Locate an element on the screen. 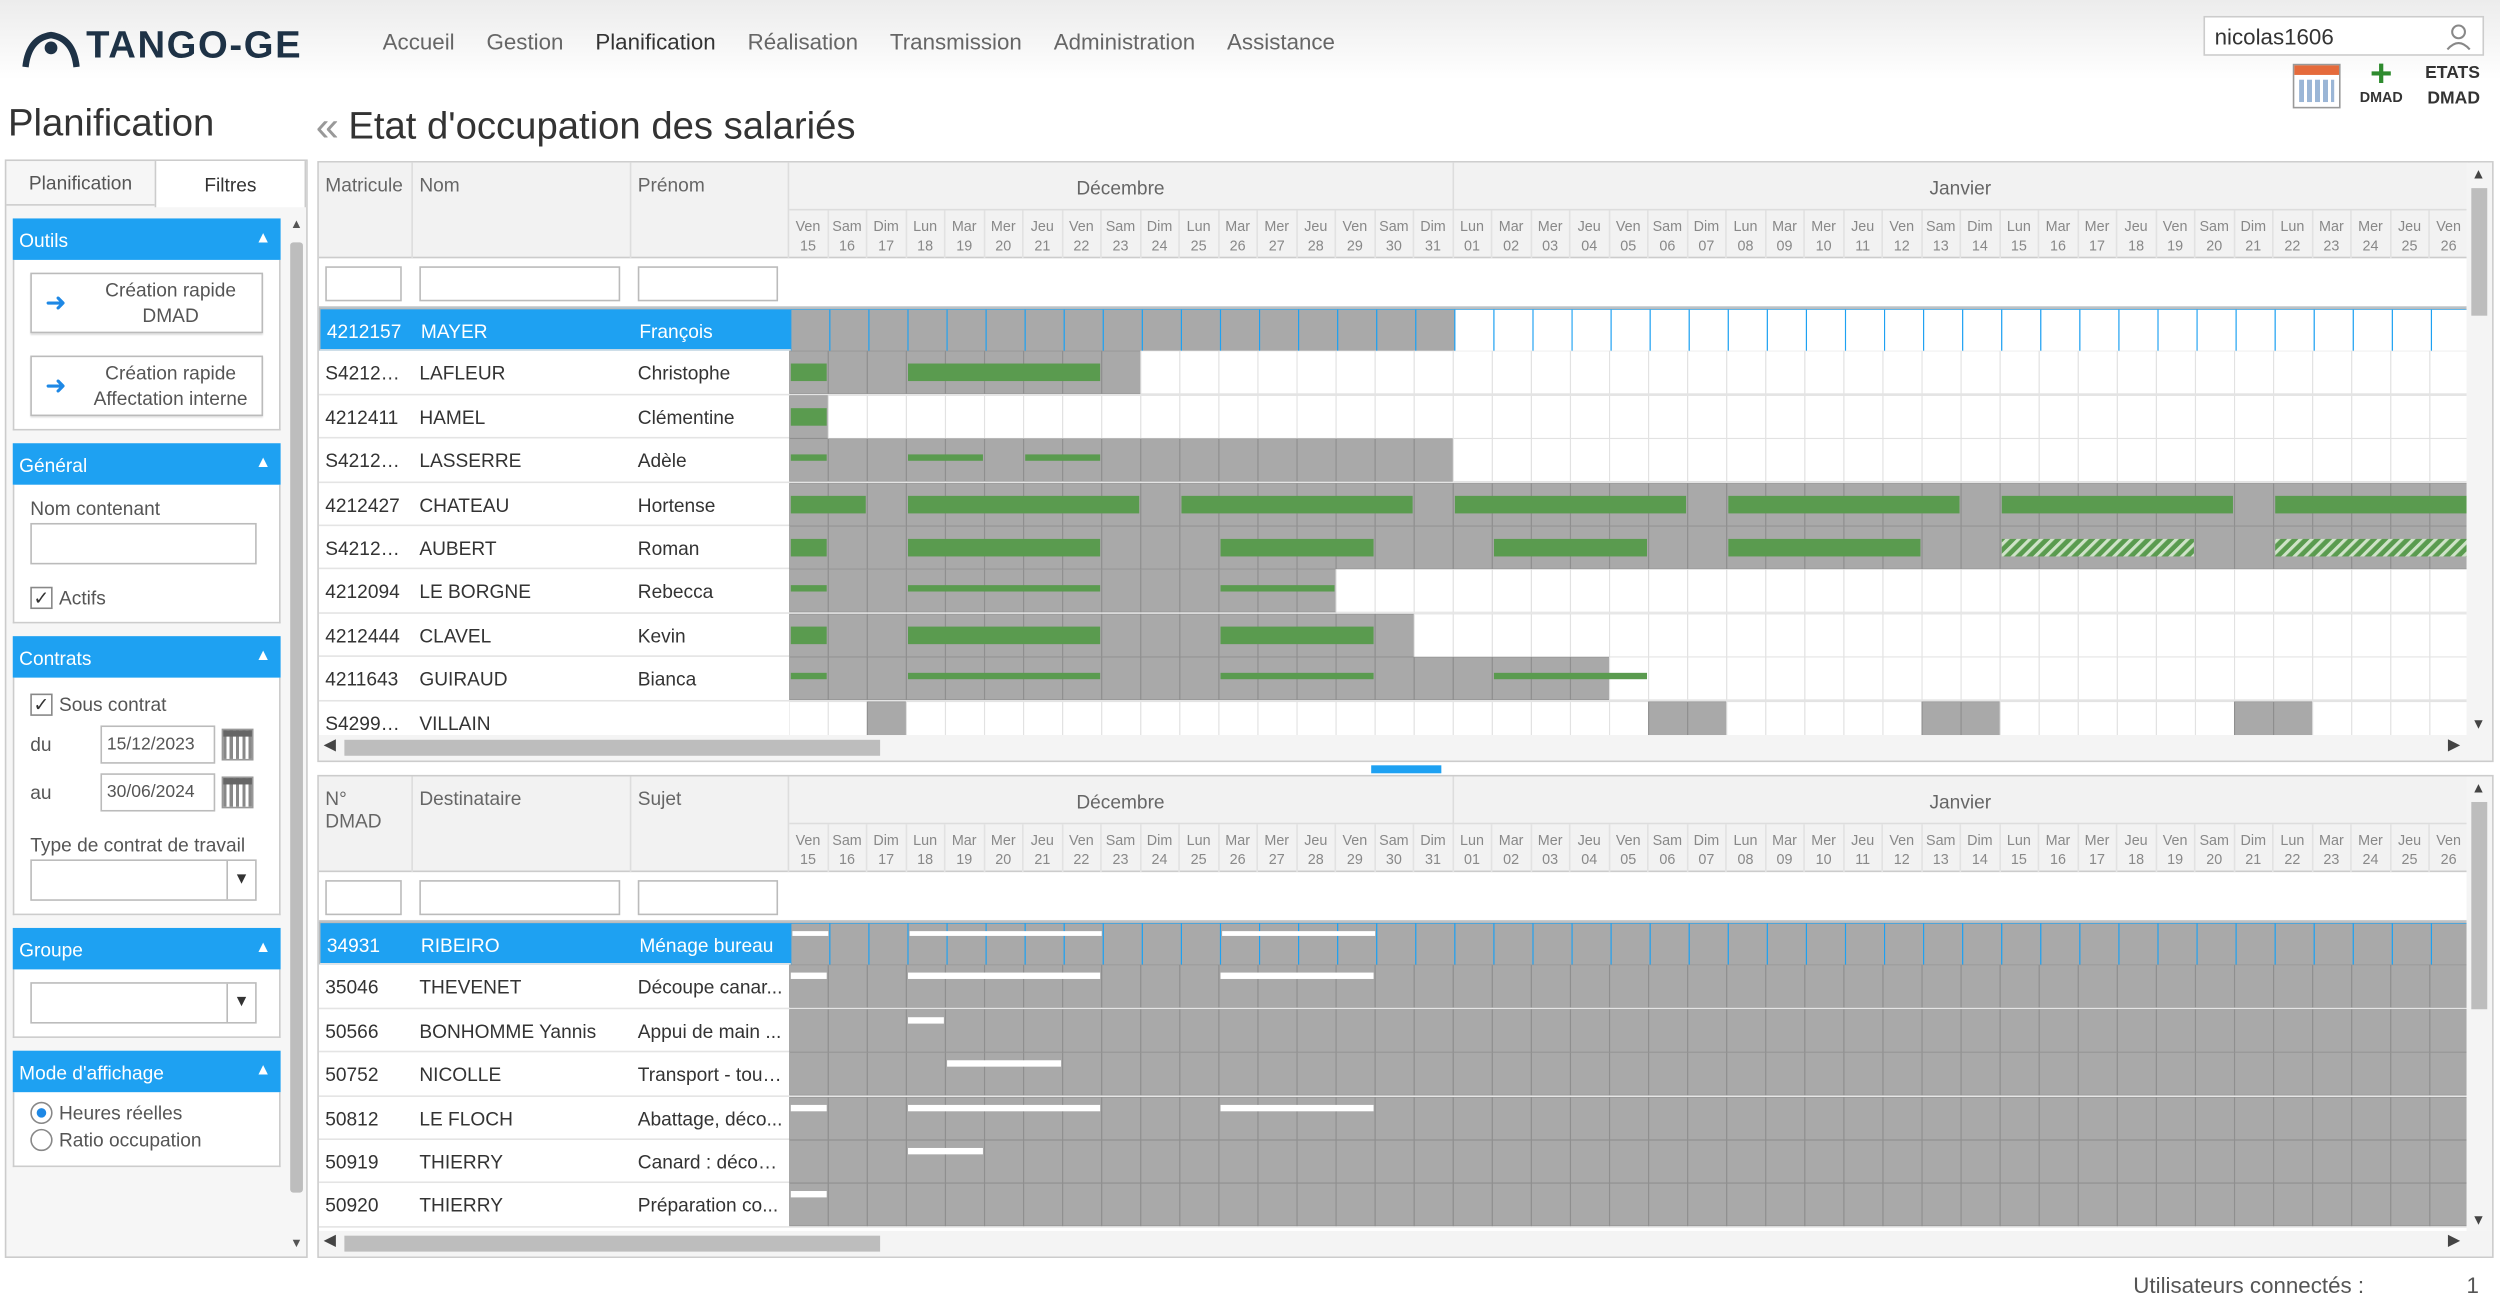 The height and width of the screenshot is (1309, 2500). table-row: 4212427 CHATEAU Hortense is located at coordinates (1393, 504).